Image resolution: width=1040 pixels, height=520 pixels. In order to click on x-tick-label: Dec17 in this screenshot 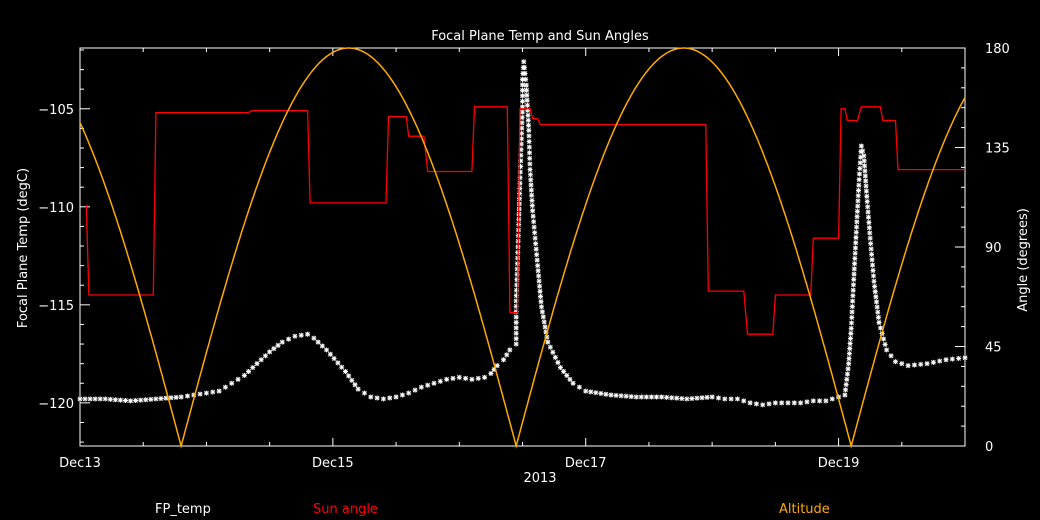, I will do `click(586, 463)`.